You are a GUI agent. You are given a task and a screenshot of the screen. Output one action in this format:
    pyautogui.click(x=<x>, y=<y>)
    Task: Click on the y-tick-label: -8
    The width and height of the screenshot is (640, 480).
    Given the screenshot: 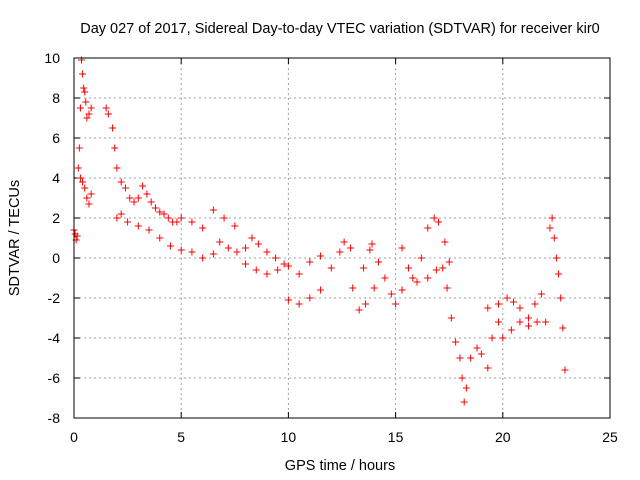 What is the action you would take?
    pyautogui.click(x=54, y=418)
    